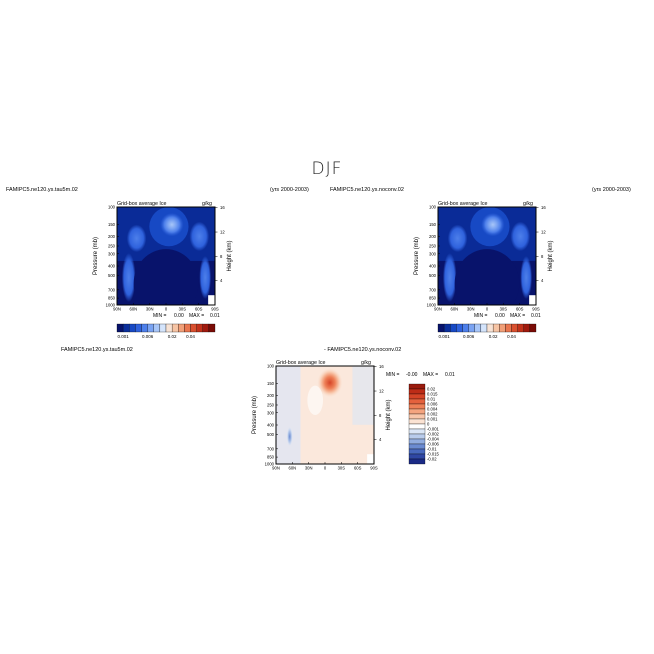 The height and width of the screenshot is (654, 654). Describe the element at coordinates (487, 277) in the screenshot. I see `interior-minimum` at that location.